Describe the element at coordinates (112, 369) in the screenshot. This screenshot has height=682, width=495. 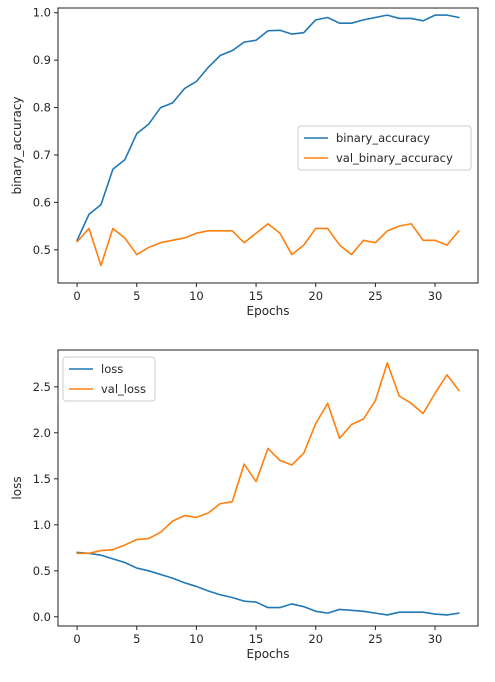
I see `legend-label: loss` at that location.